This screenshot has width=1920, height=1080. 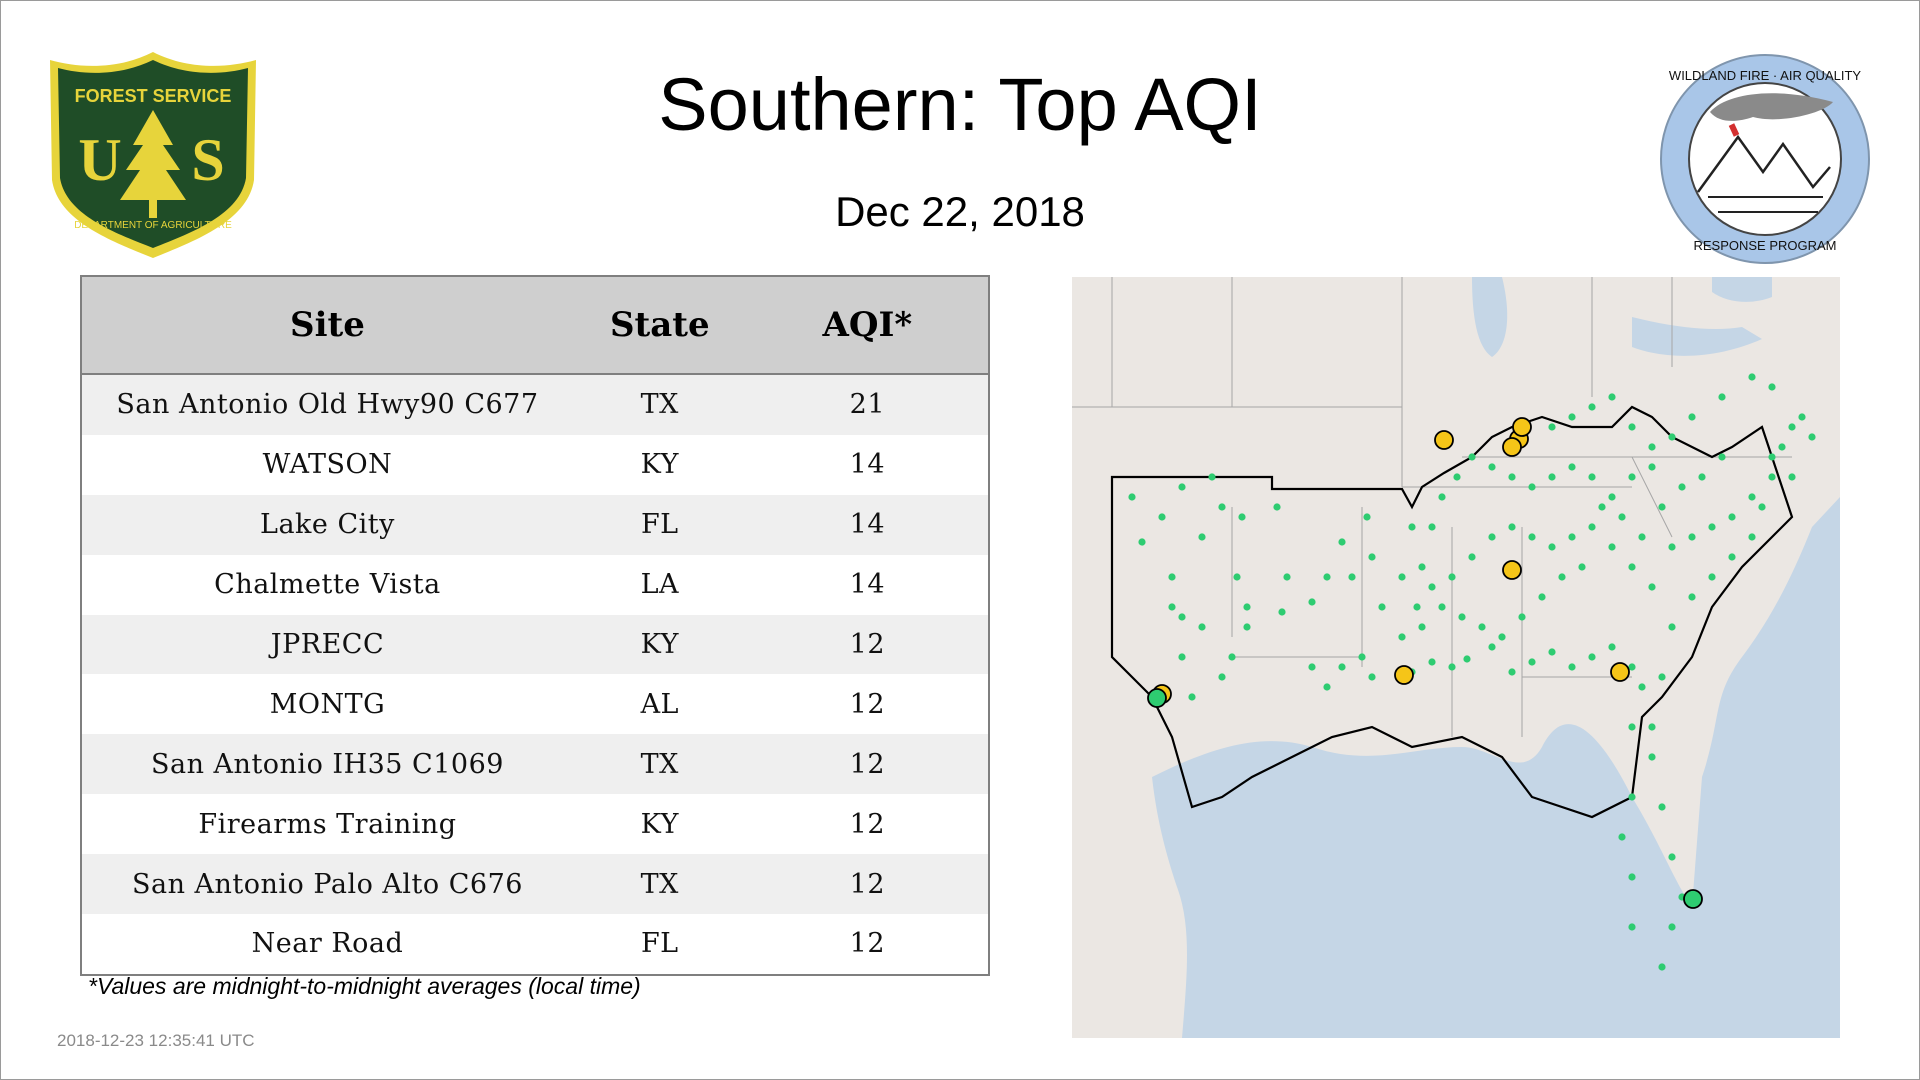 What do you see at coordinates (535, 704) in the screenshot?
I see `table-row: MONTG AL 12` at bounding box center [535, 704].